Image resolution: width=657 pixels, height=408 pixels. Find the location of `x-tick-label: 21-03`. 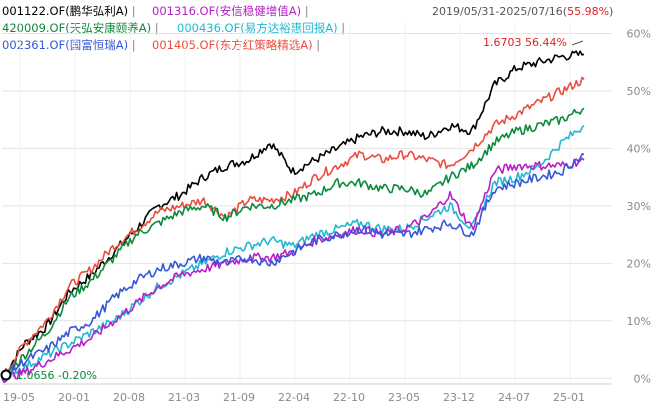

x-tick-label: 21-03 is located at coordinates (184, 397).